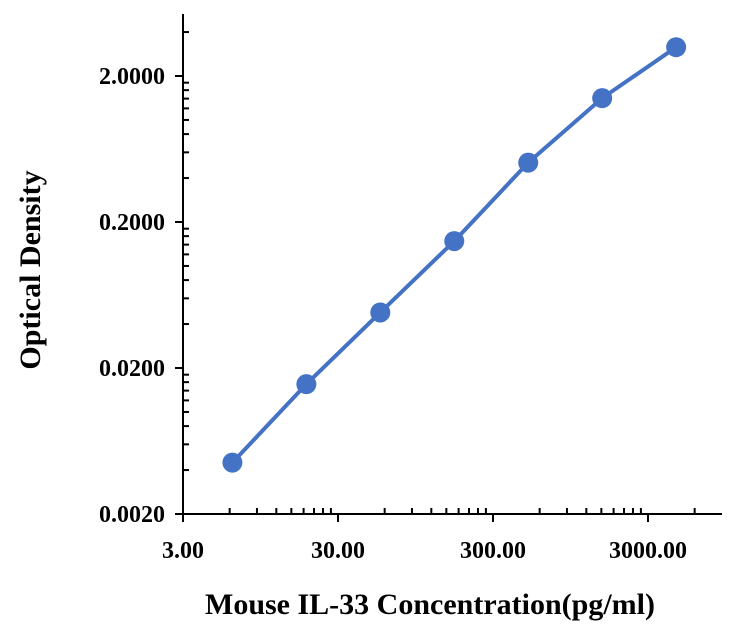 Image resolution: width=735 pixels, height=624 pixels. What do you see at coordinates (430, 604) in the screenshot?
I see `x-axis-title: Mouse IL-33 Concentration(pg/ml)` at bounding box center [430, 604].